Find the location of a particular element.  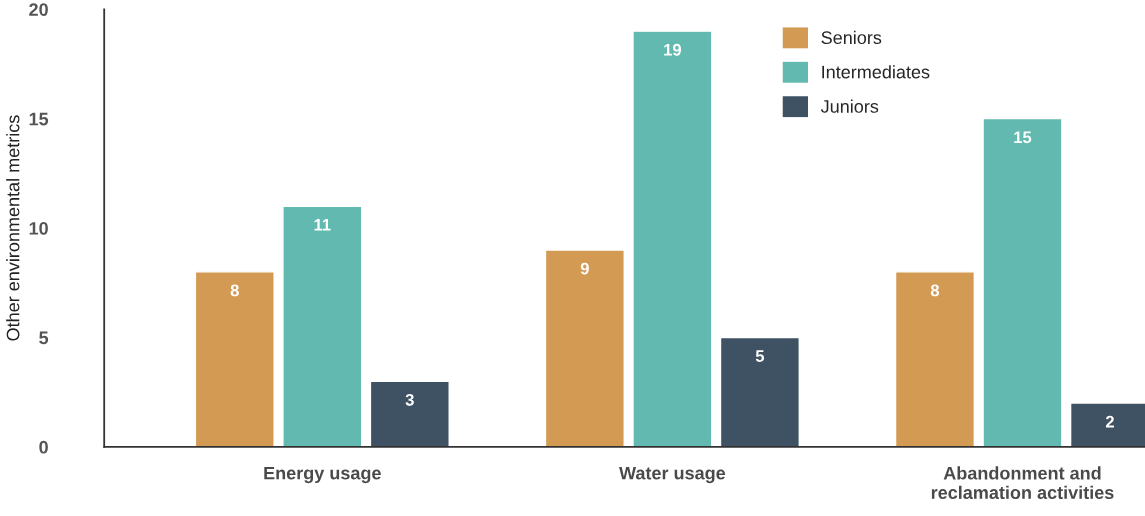

y-axis-title: Other environmental metrics is located at coordinates (13, 228).